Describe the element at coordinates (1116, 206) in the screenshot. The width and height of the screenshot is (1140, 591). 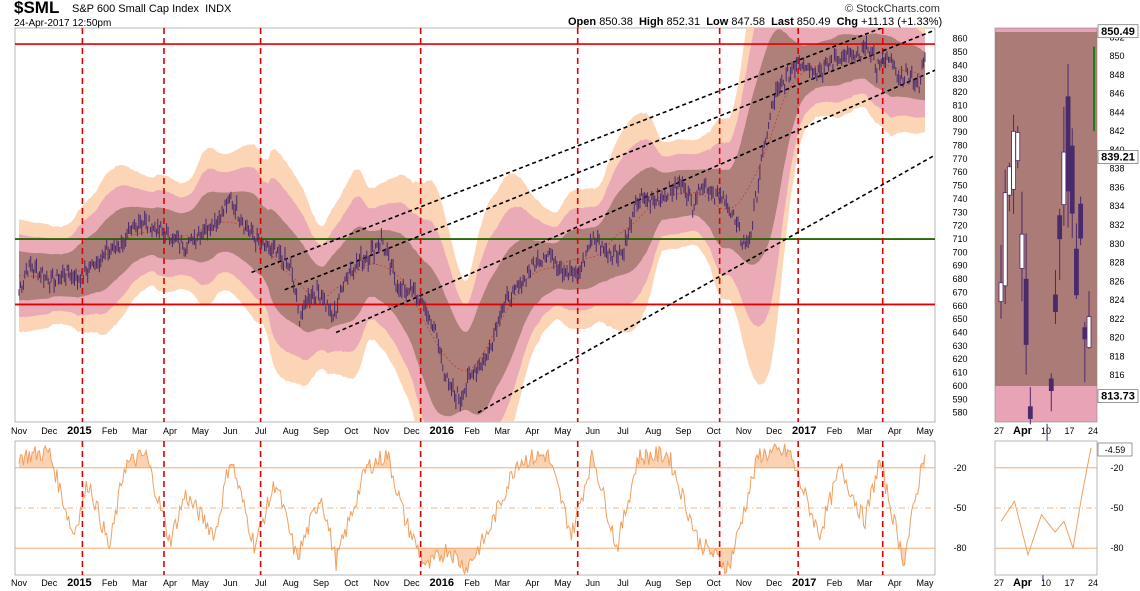
I see `zoom-y-tick: 834` at that location.